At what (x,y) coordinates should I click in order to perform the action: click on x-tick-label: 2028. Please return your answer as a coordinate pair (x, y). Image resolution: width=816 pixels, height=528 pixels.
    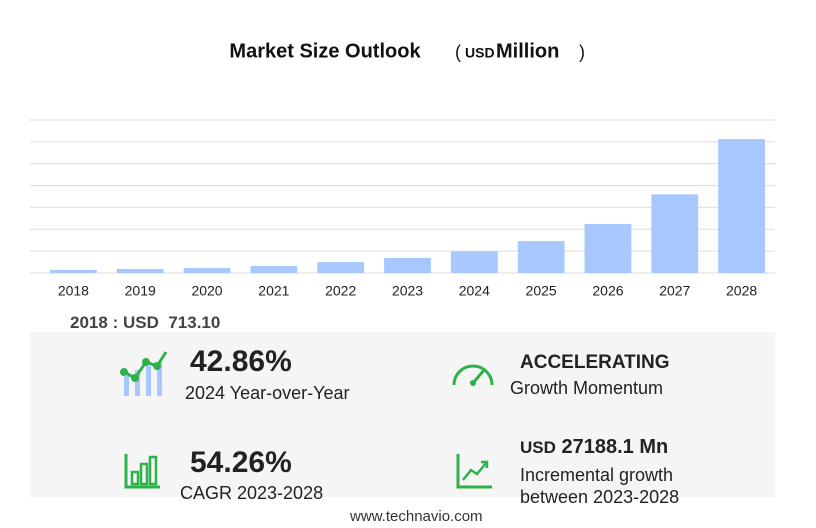
    Looking at the image, I should click on (741, 291).